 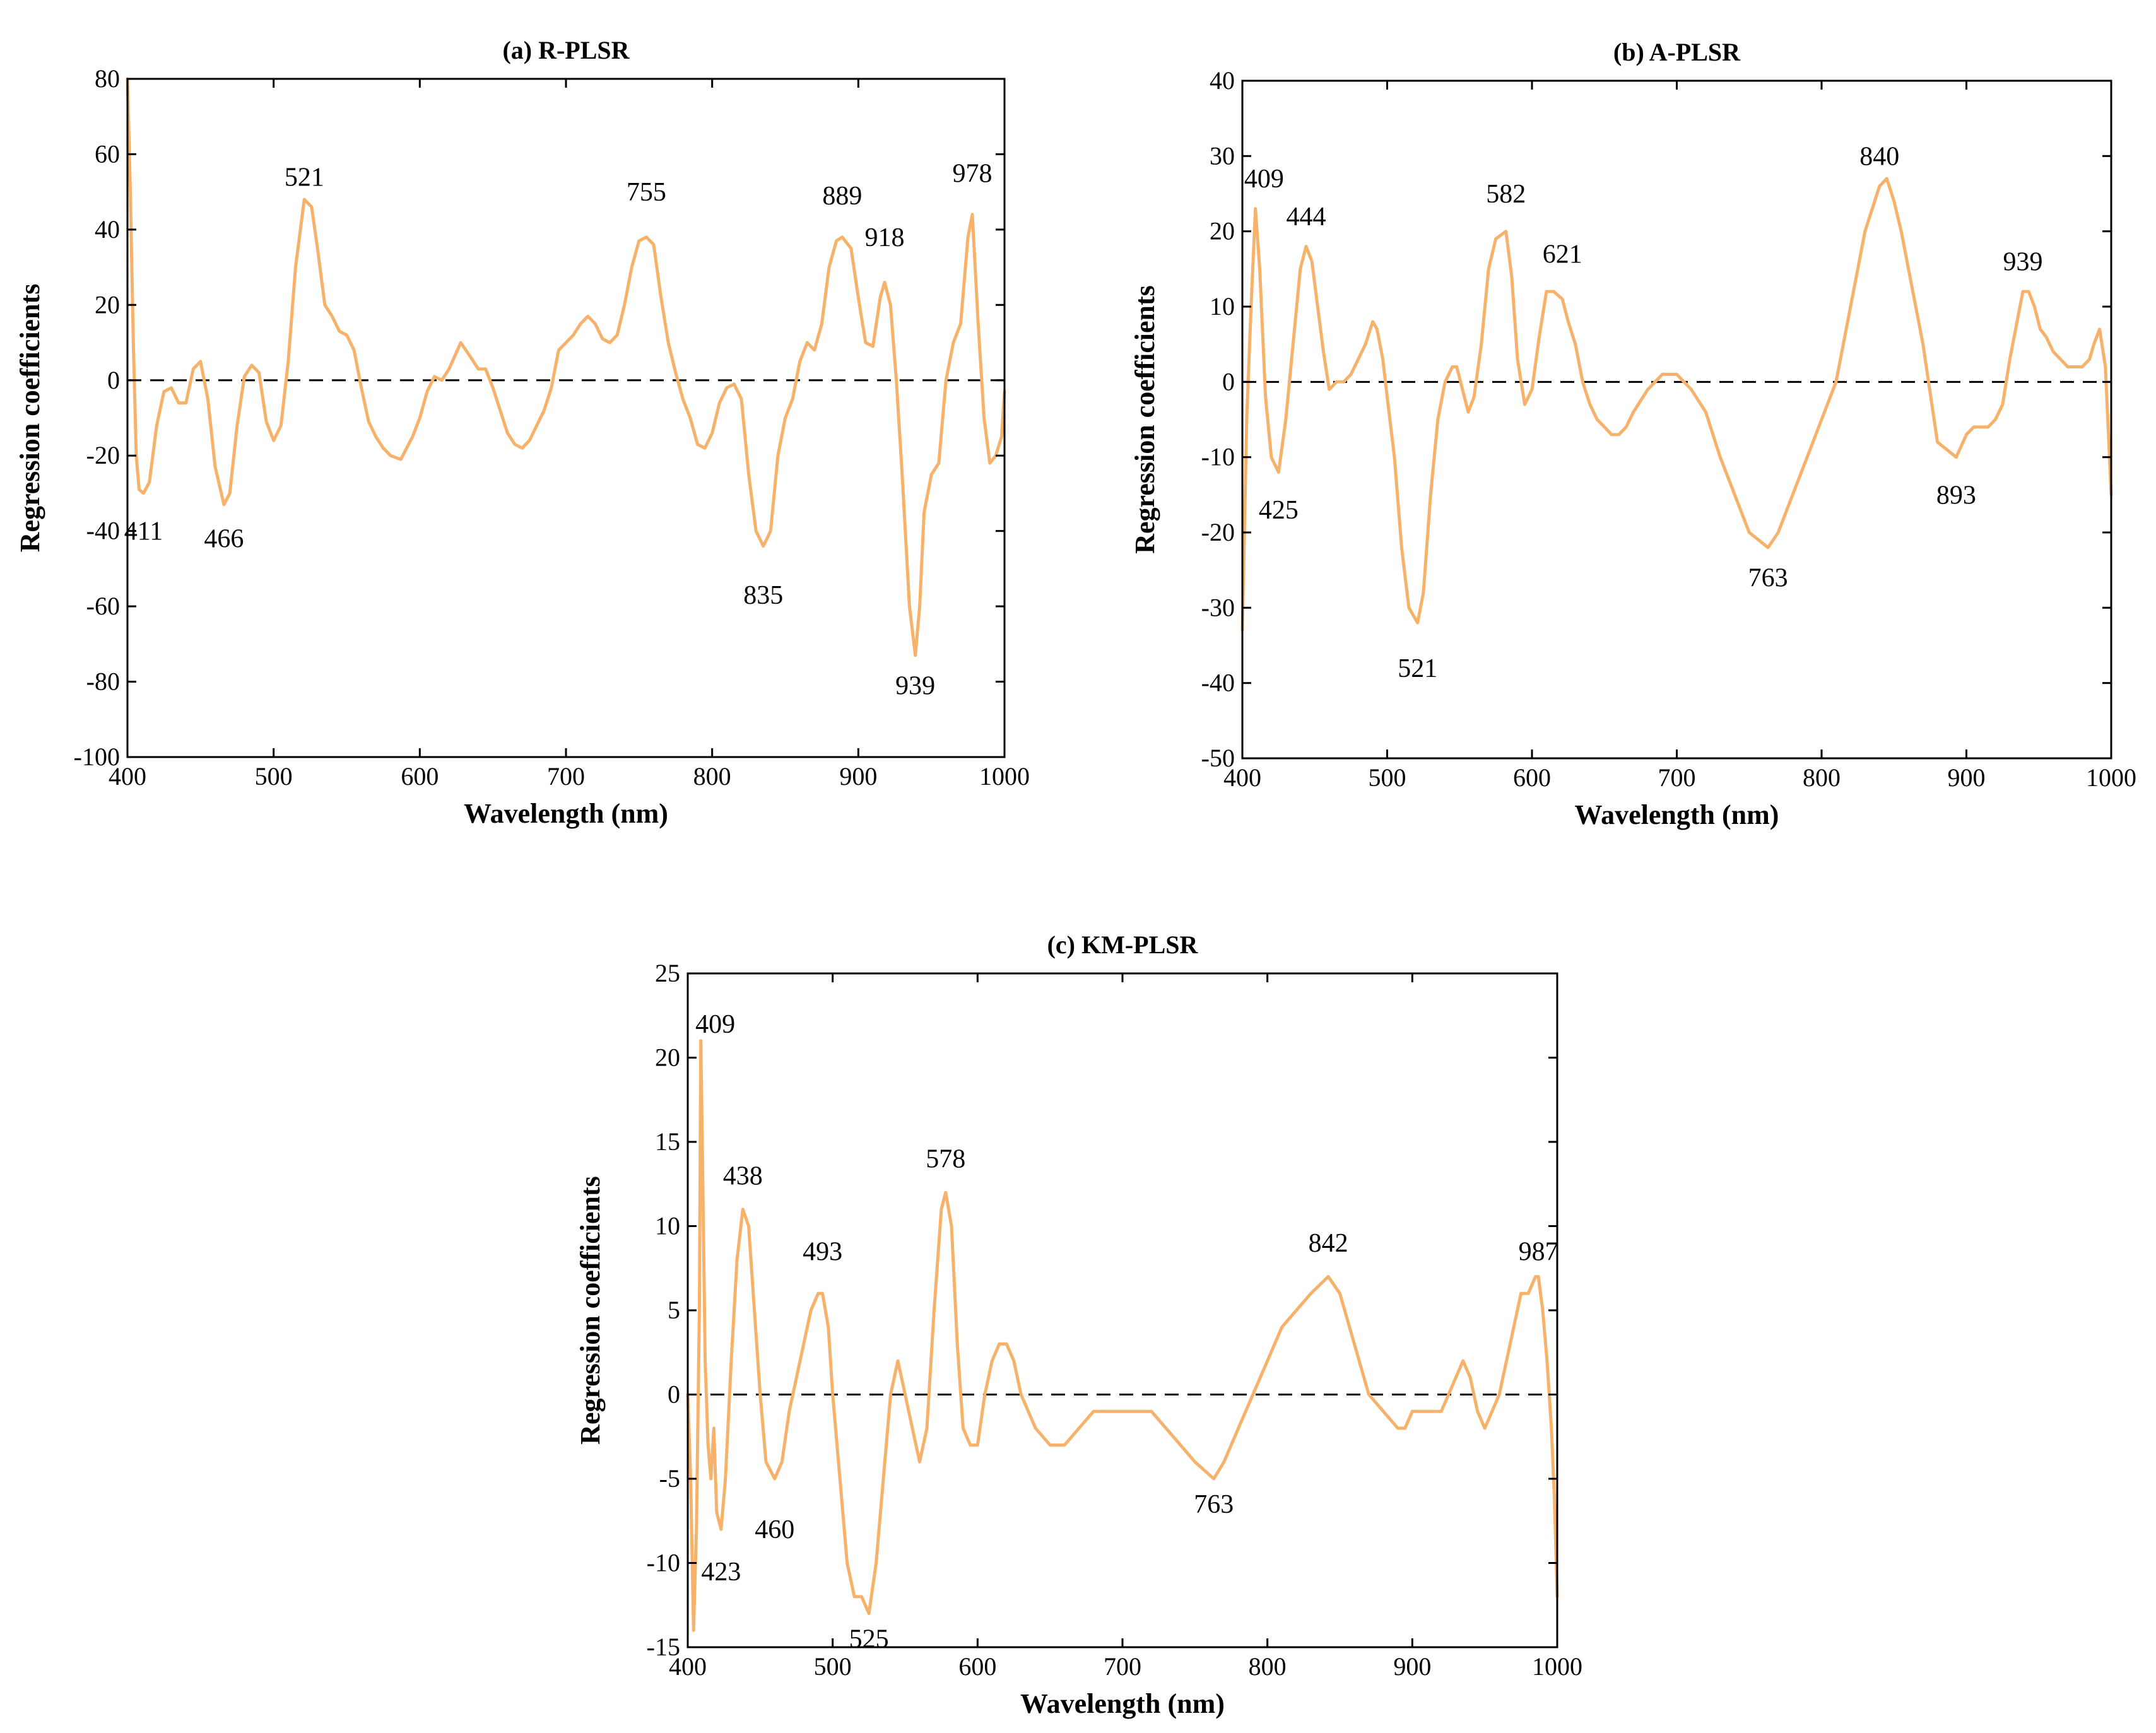 What do you see at coordinates (1218, 607) in the screenshot?
I see `y-tick-label: -30` at bounding box center [1218, 607].